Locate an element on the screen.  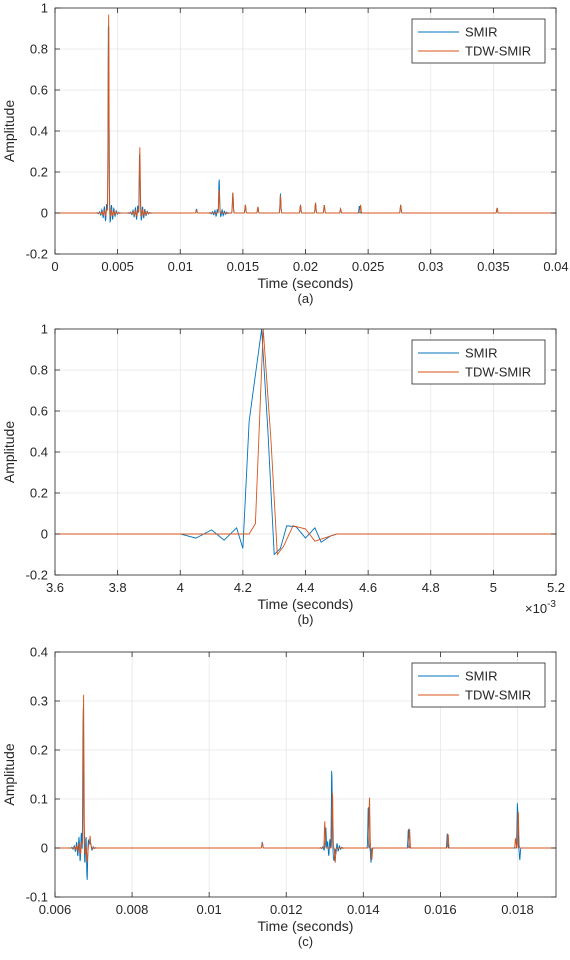
x-tick-label: 0.008 is located at coordinates (132, 909).